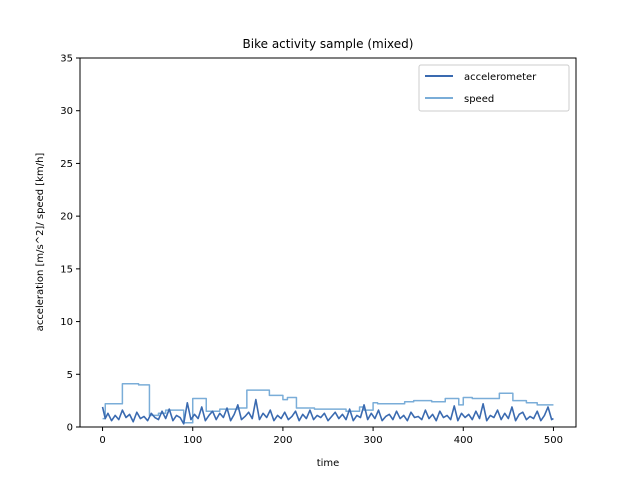  I want to click on plot-area, so click(327, 404).